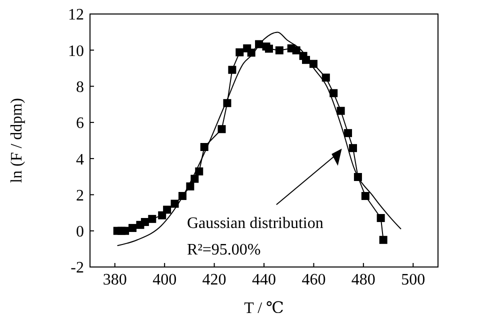 The width and height of the screenshot is (486, 321). Describe the element at coordinates (76, 51) in the screenshot. I see `y-tick-label: 10` at that location.